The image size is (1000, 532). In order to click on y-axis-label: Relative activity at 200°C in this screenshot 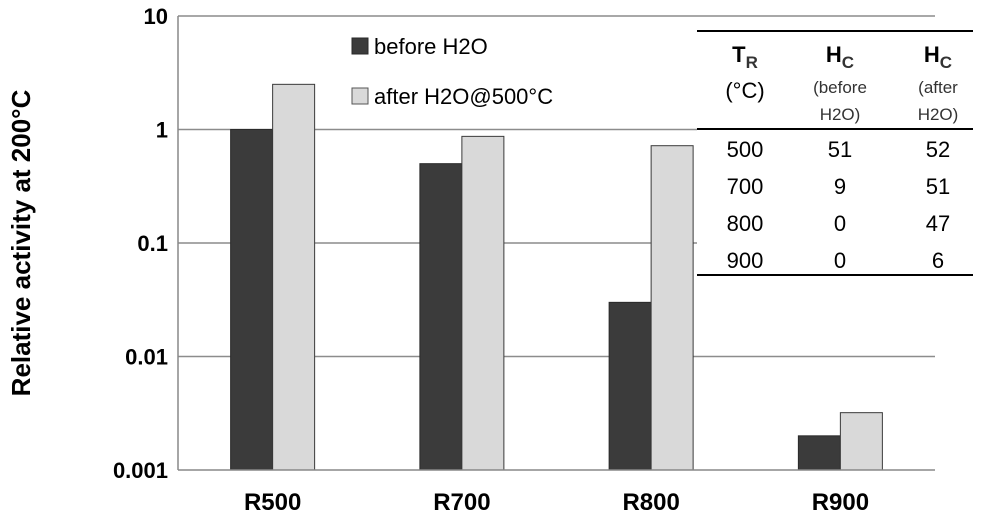, I will do `click(21, 242)`.